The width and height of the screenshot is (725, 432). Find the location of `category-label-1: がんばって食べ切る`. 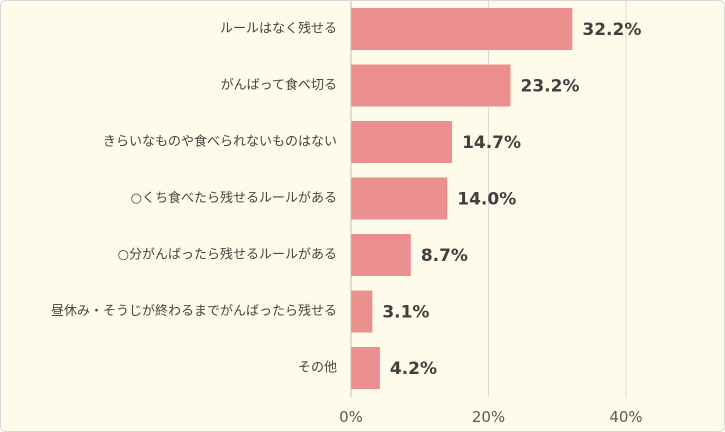

category-label-1: がんばって食べ切る is located at coordinates (279, 85).